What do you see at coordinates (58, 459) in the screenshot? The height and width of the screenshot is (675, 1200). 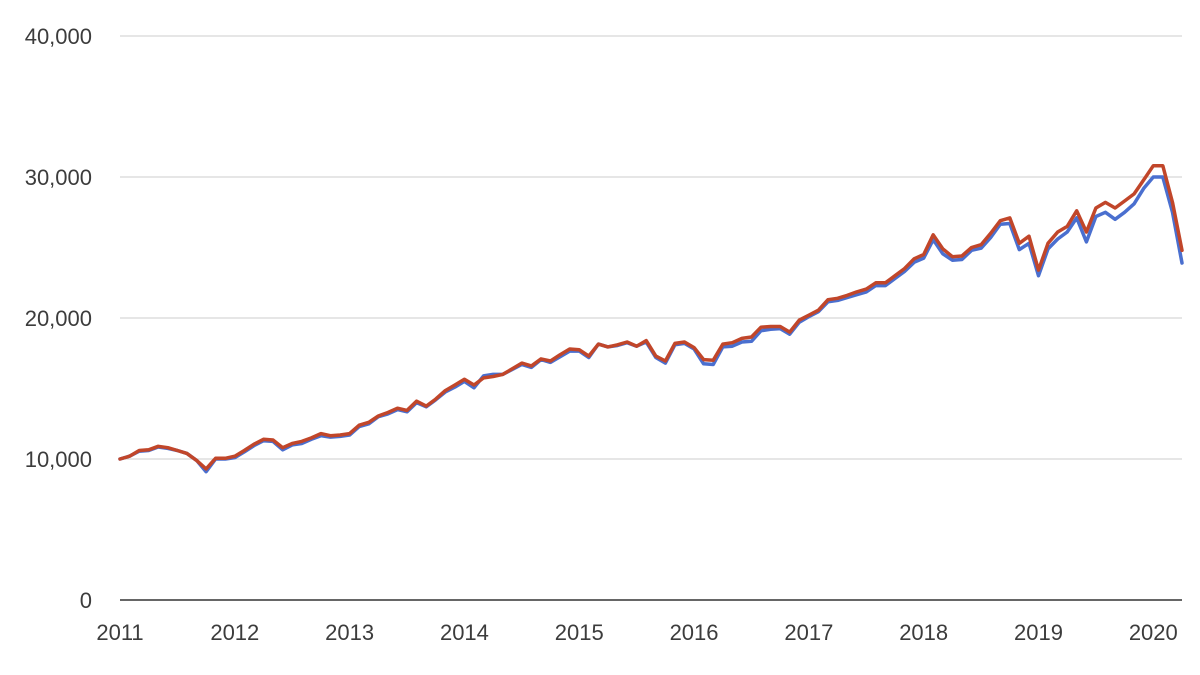 I see `y-tick-label: 10,000` at bounding box center [58, 459].